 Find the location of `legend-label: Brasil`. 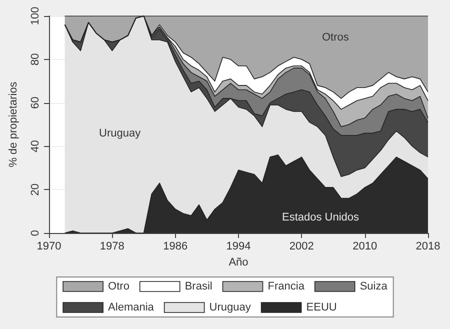

legend-label: Brasil is located at coordinates (198, 286).